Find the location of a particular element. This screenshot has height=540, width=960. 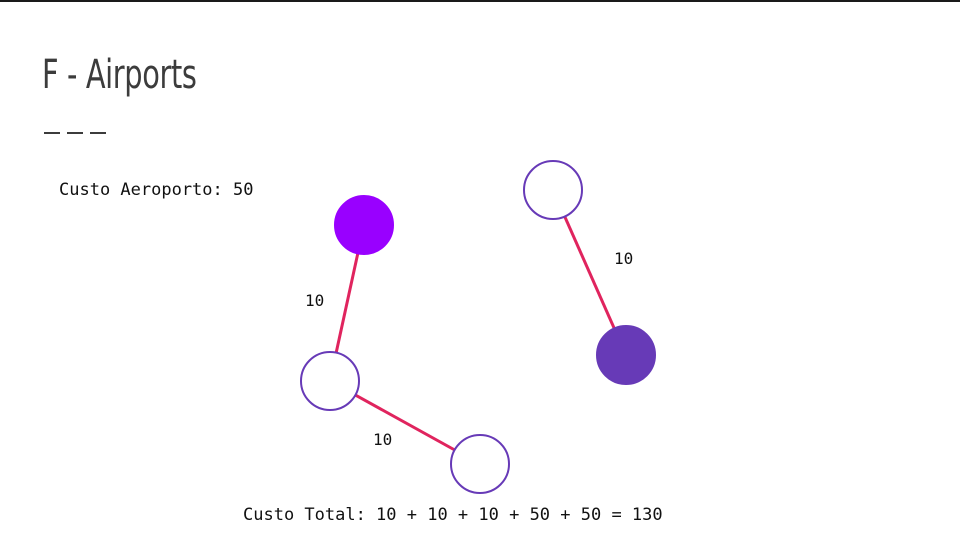

title-underline is located at coordinates (75, 133).